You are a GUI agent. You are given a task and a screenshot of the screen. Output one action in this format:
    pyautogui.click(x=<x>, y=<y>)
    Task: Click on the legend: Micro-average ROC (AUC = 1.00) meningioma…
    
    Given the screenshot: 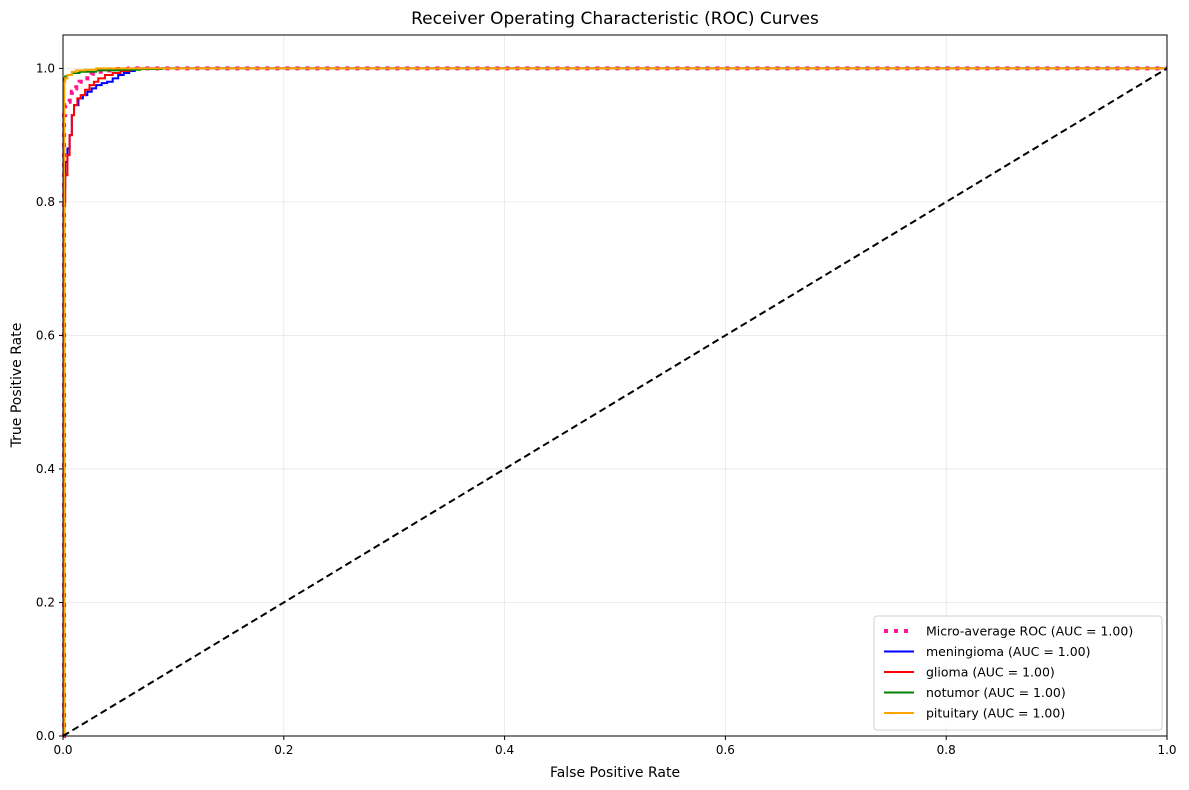 What is the action you would take?
    pyautogui.click(x=1018, y=673)
    